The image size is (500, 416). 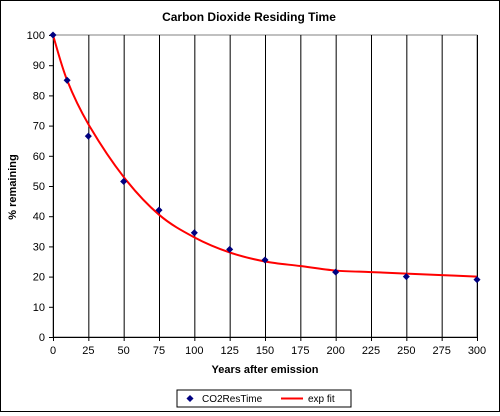 What do you see at coordinates (36, 36) in the screenshot?
I see `y-tick-label-10: 100` at bounding box center [36, 36].